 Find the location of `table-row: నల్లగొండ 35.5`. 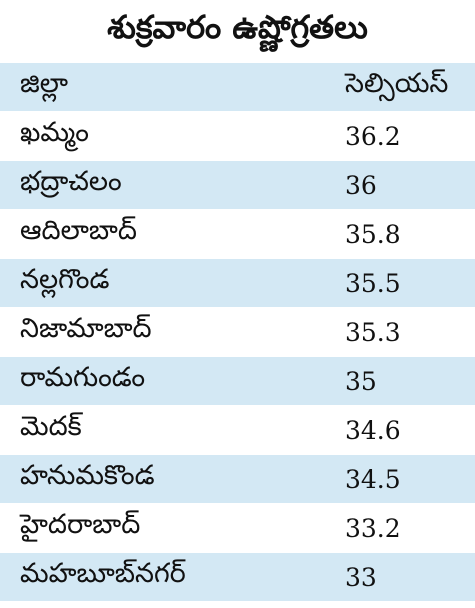

table-row: నల్లగొండ 35.5 is located at coordinates (237, 282).